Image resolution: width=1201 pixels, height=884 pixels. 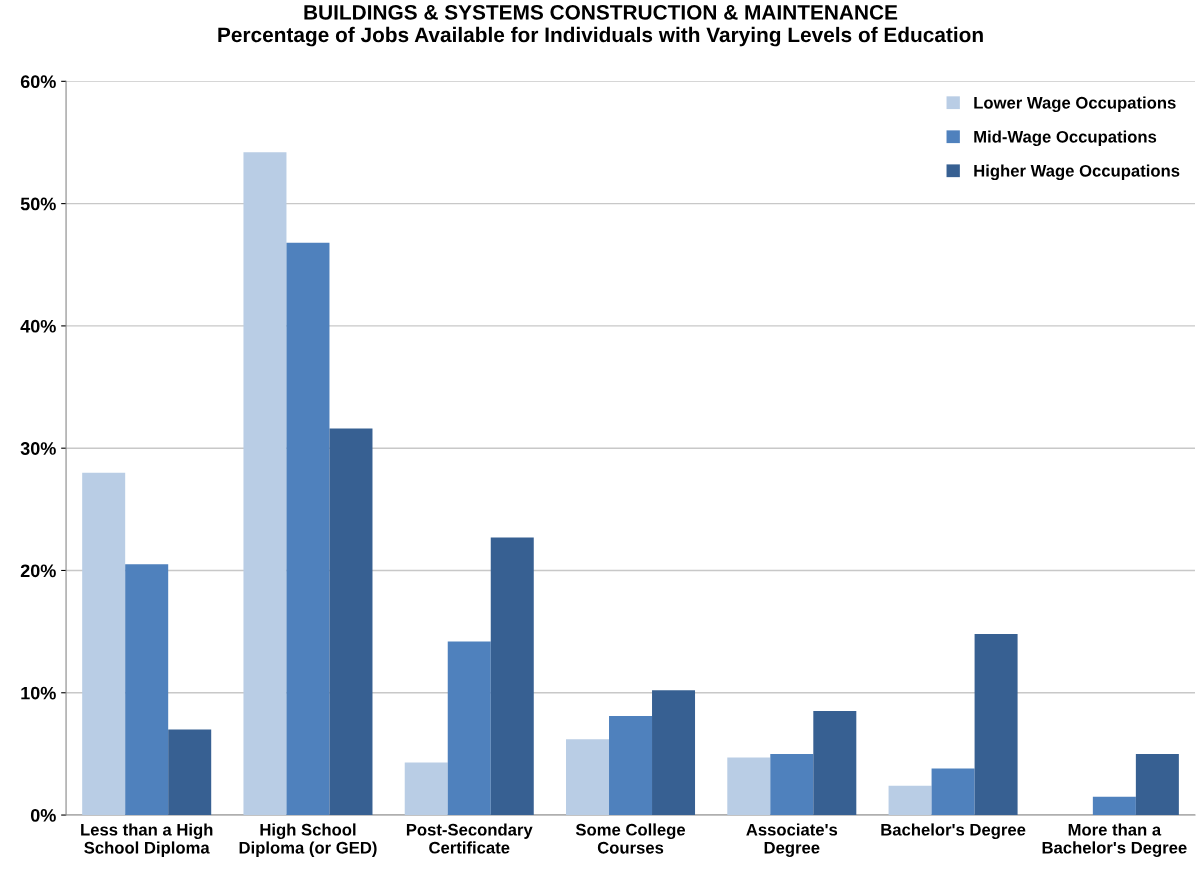 I want to click on y-tick-label: 10%, so click(x=38, y=693).